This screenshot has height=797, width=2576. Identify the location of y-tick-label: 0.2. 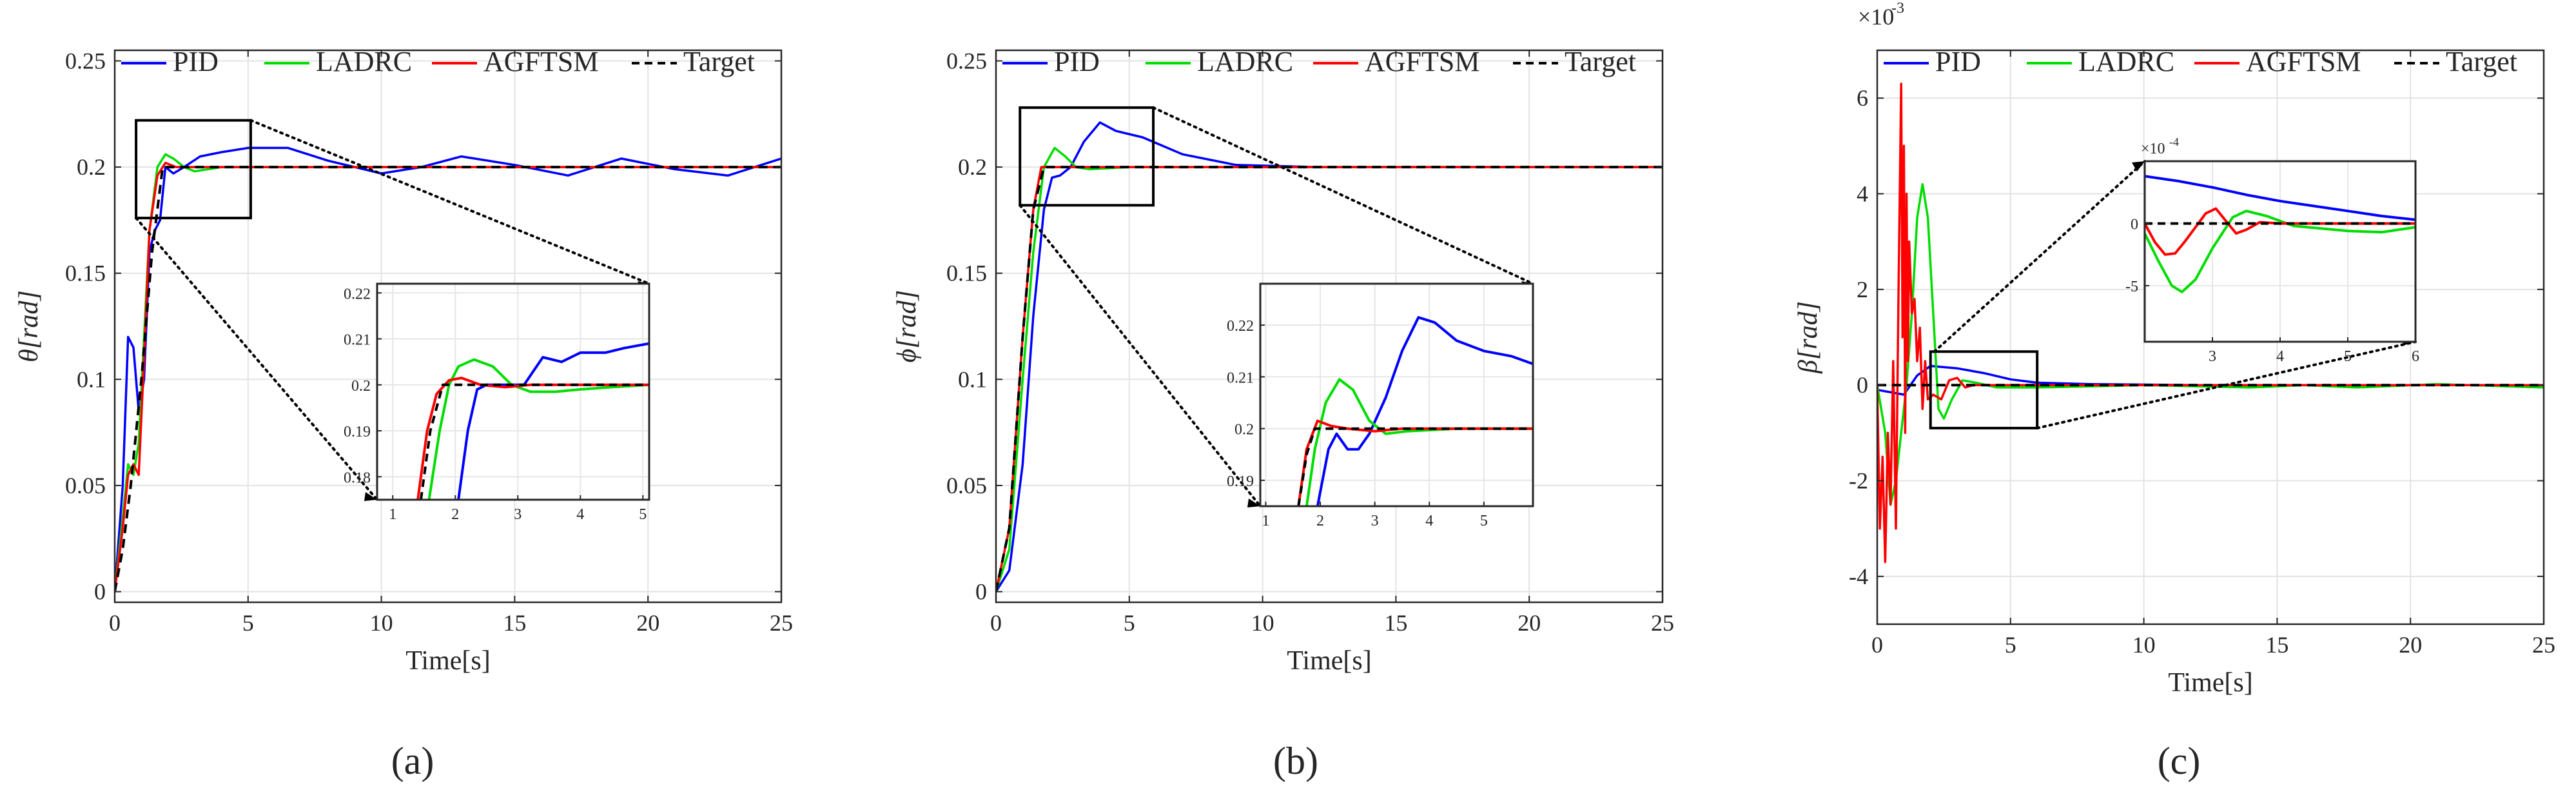
(973, 167).